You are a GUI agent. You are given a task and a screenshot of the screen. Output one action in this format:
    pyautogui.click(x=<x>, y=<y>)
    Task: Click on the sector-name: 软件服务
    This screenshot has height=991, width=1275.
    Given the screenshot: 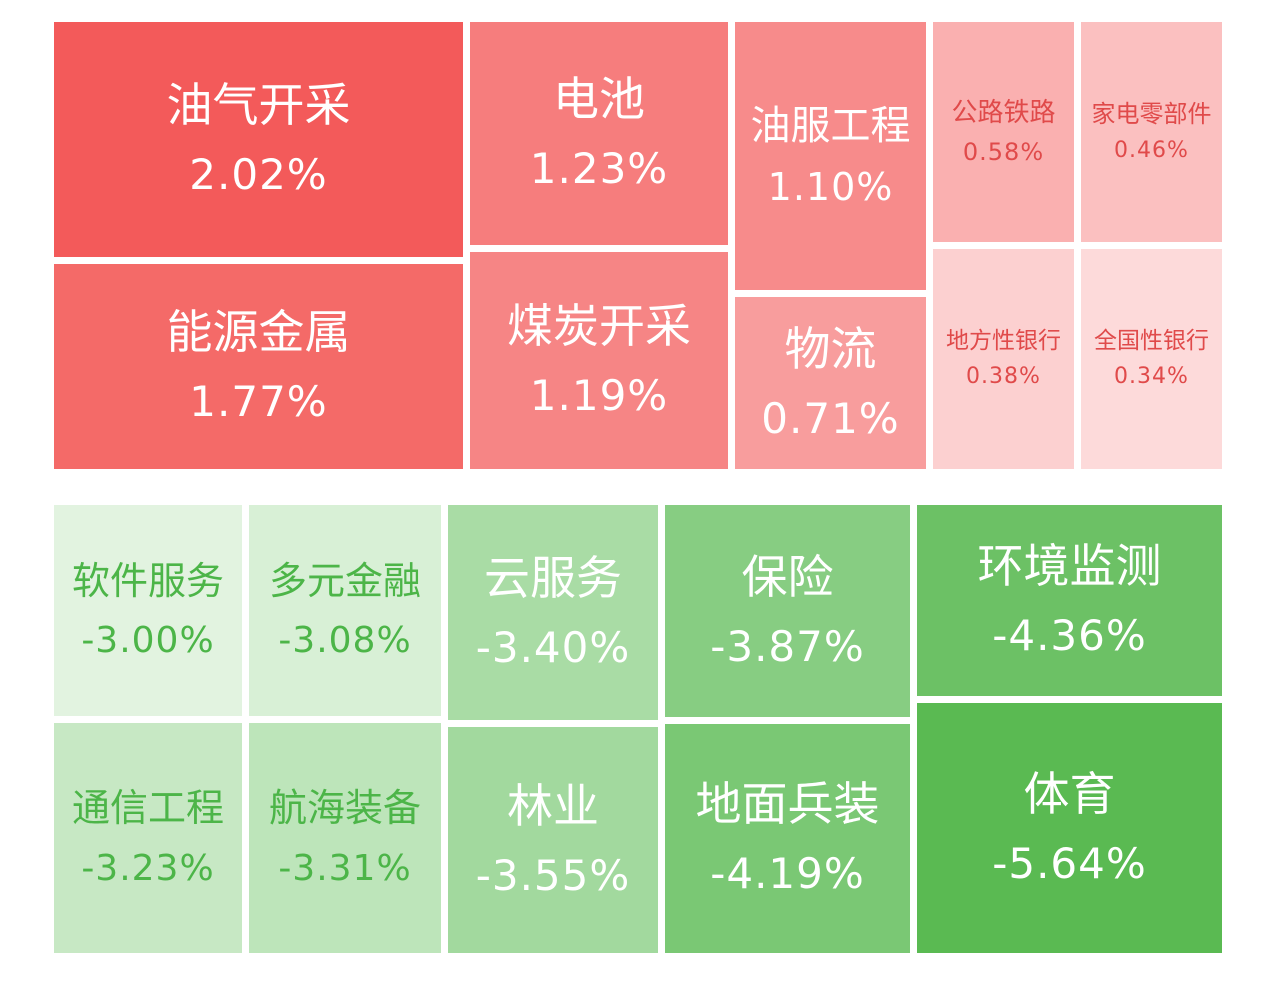 What is the action you would take?
    pyautogui.click(x=147, y=580)
    